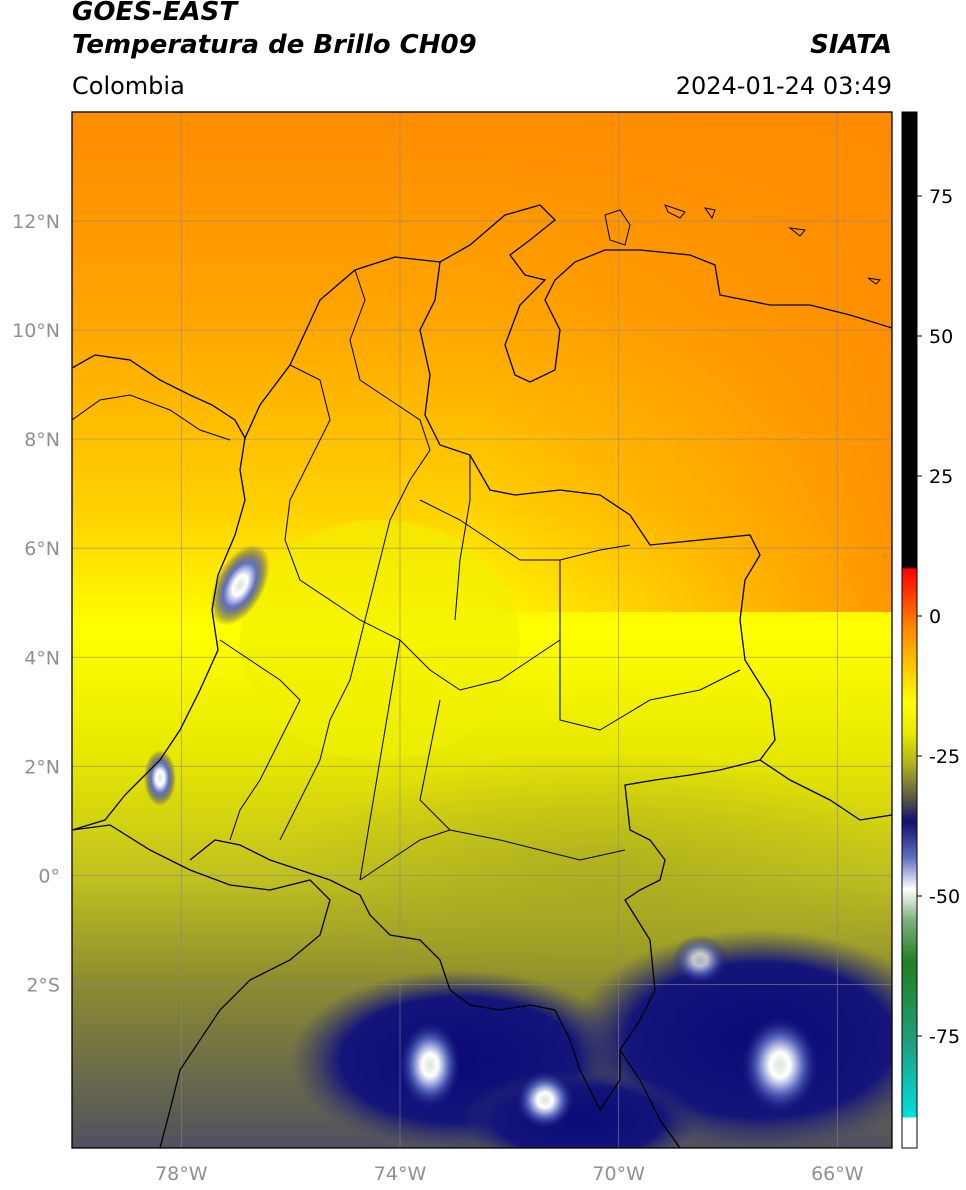  What do you see at coordinates (49, 876) in the screenshot?
I see `lat-tick-label: 0°` at bounding box center [49, 876].